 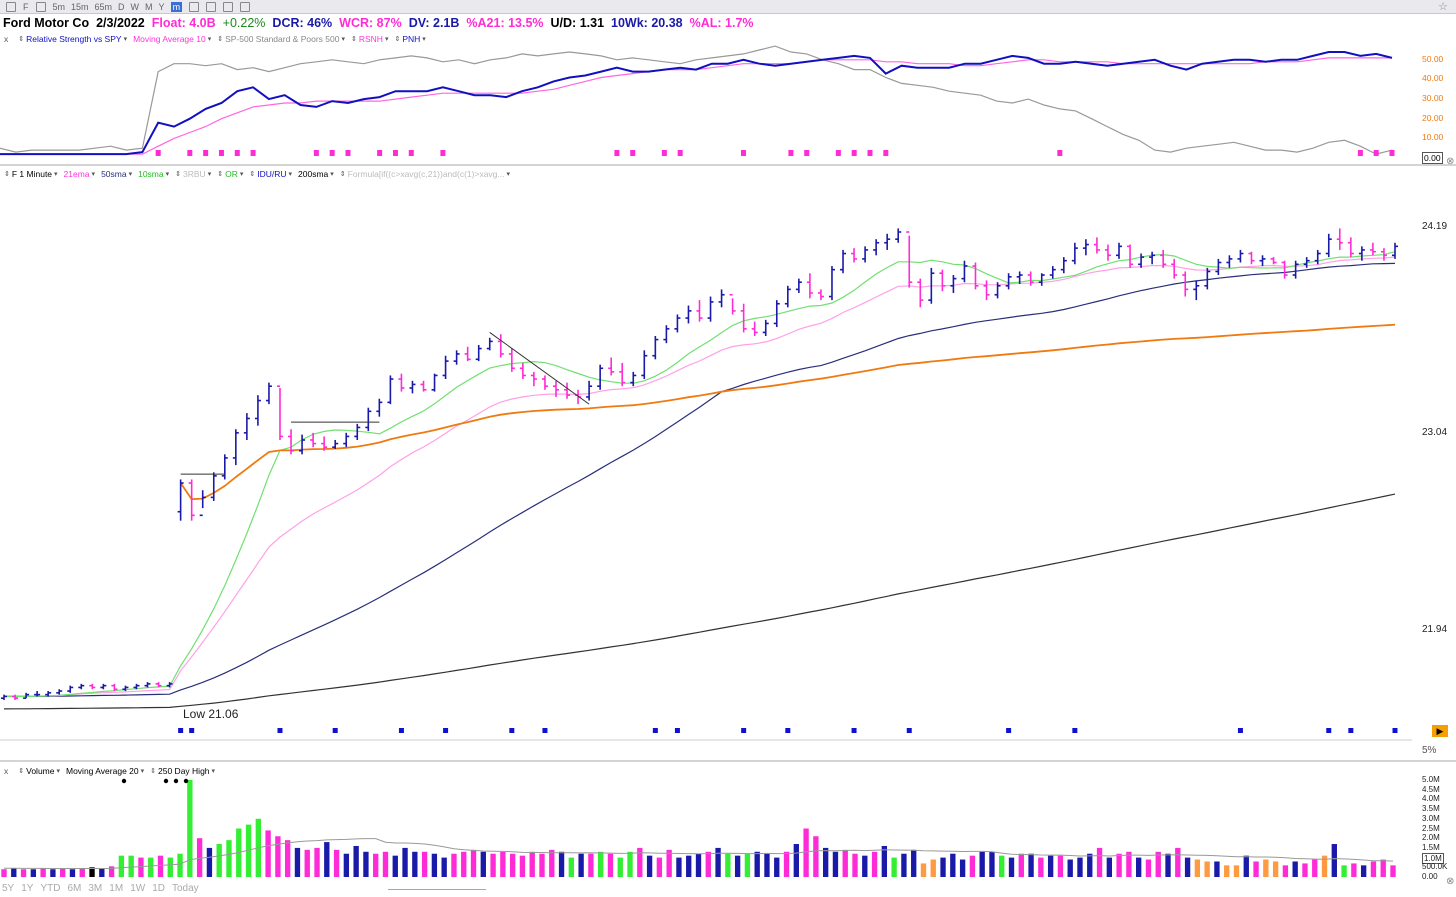 What do you see at coordinates (50, 888) in the screenshot?
I see `range-YTD: YTD` at bounding box center [50, 888].